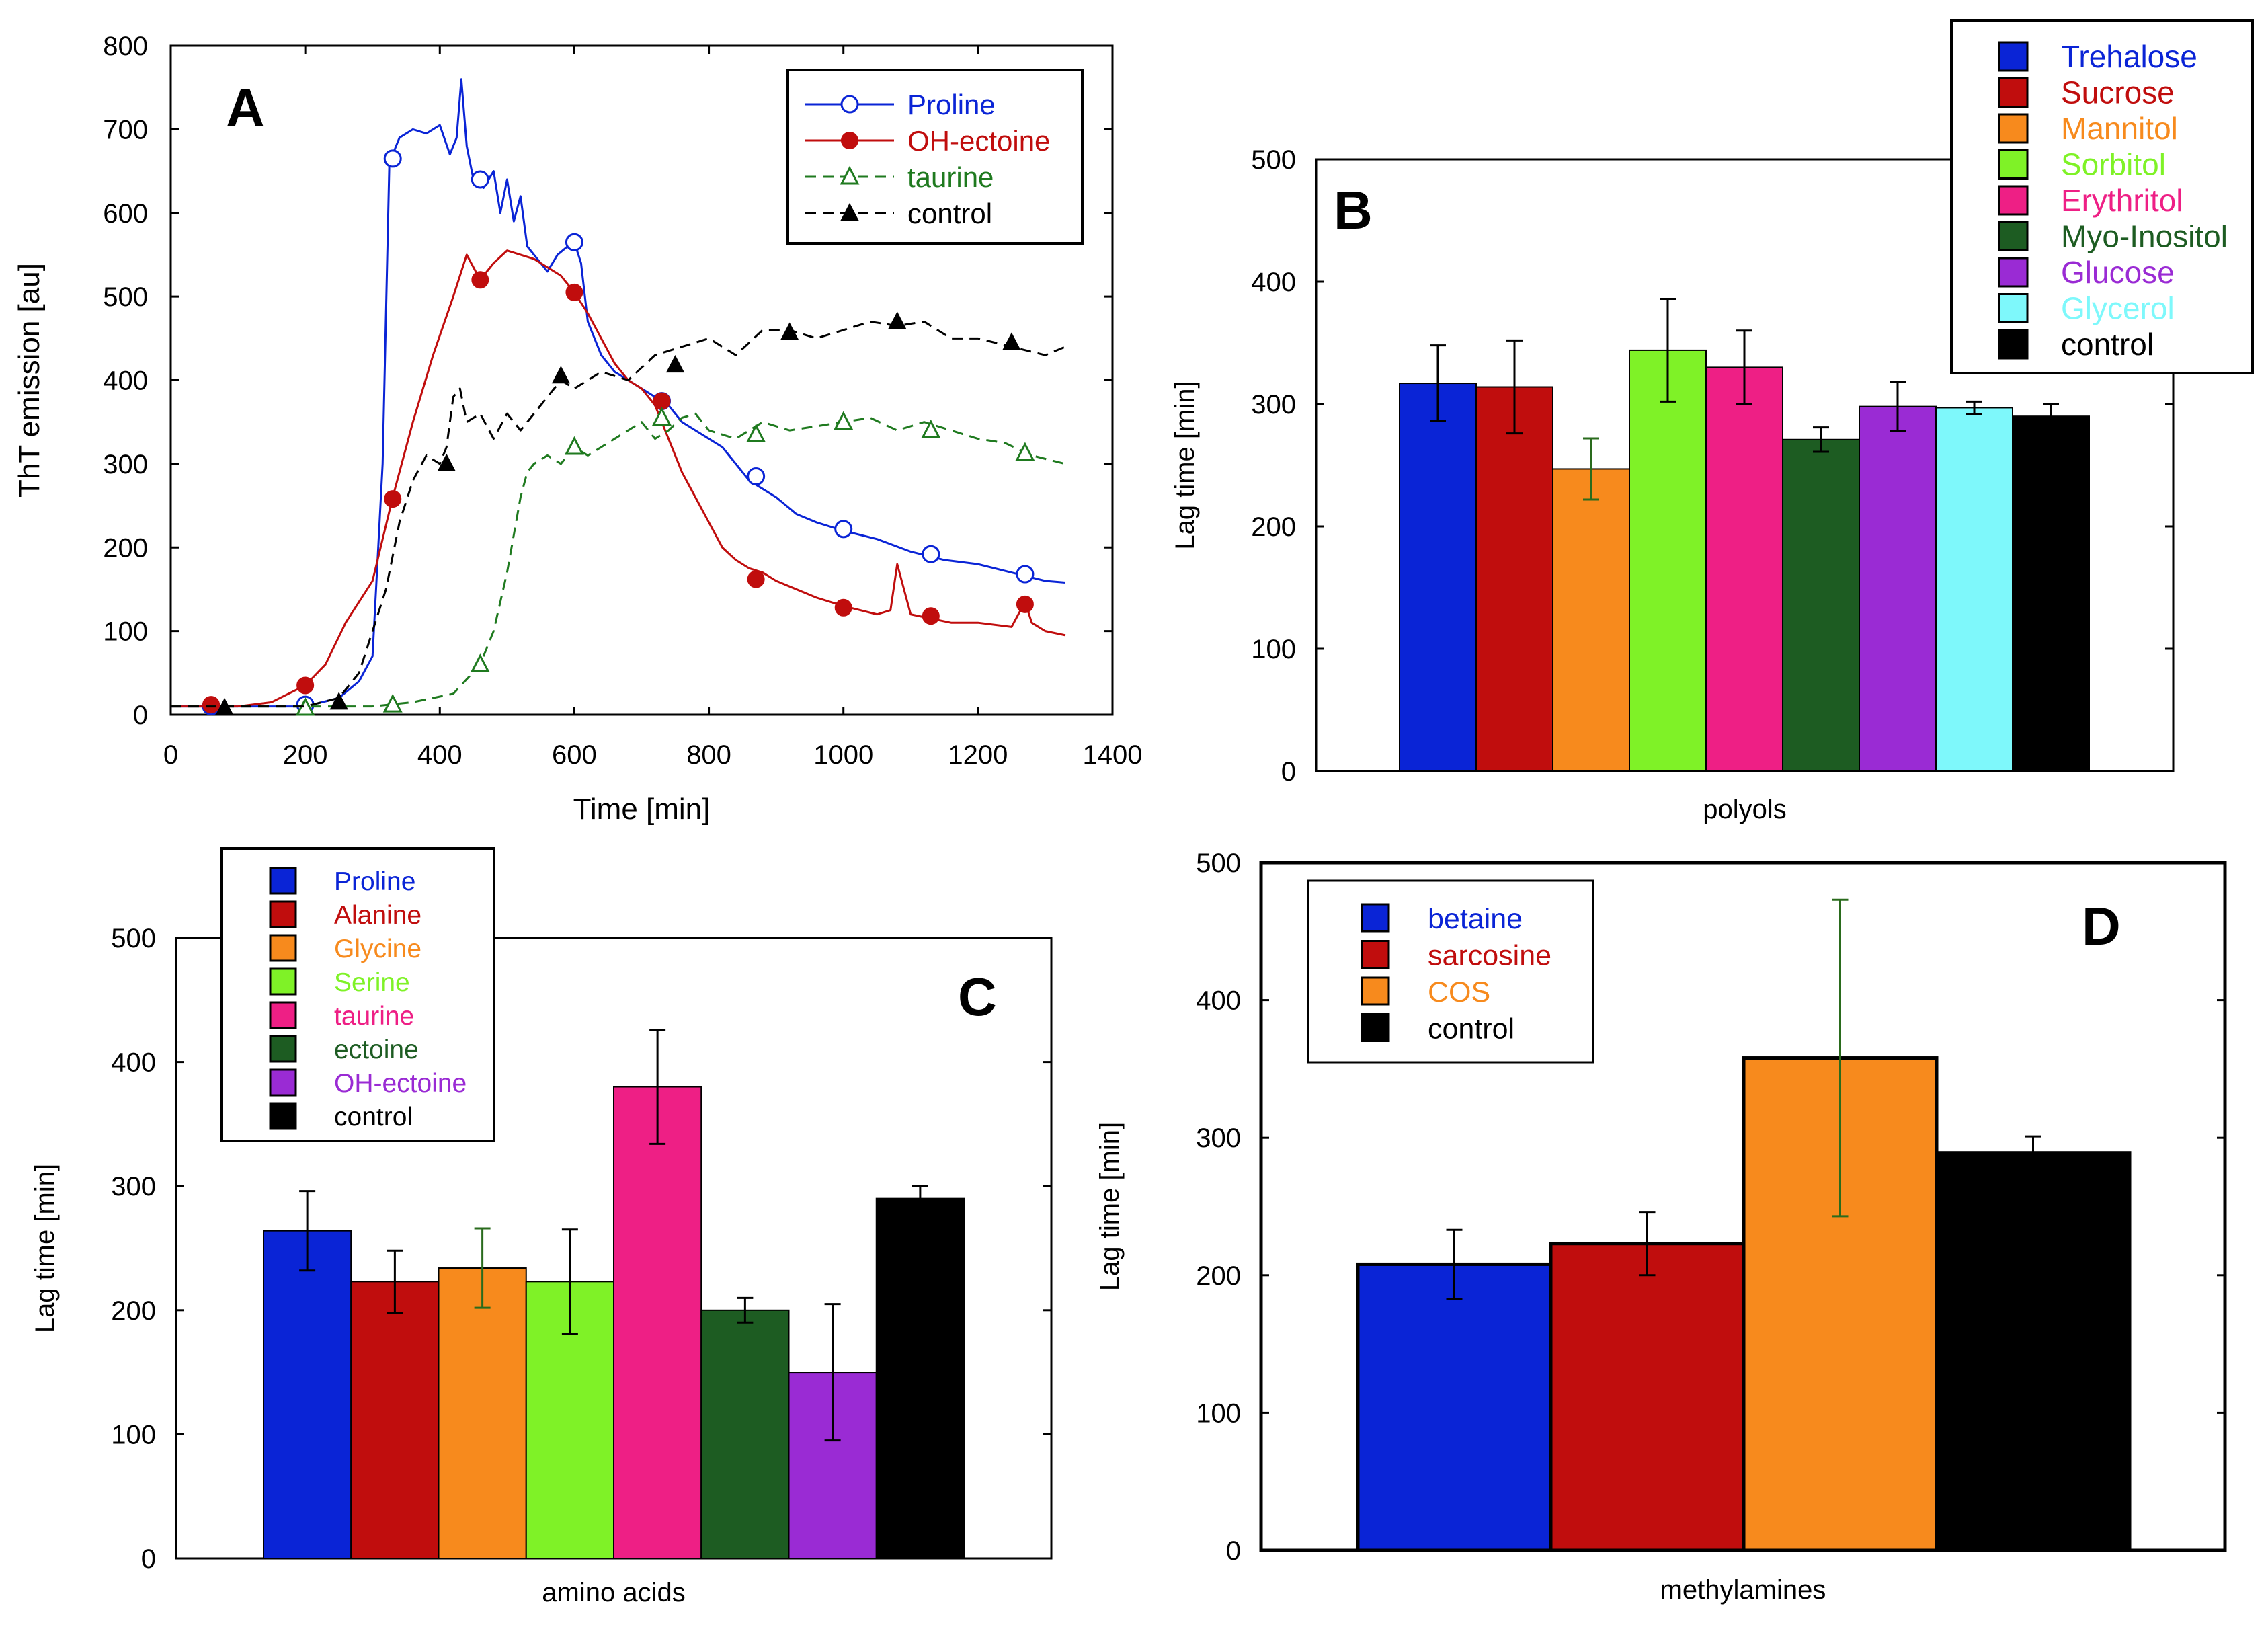 This screenshot has height=1625, width=2268. I want to click on x-tick-label-a: 0, so click(171, 755).